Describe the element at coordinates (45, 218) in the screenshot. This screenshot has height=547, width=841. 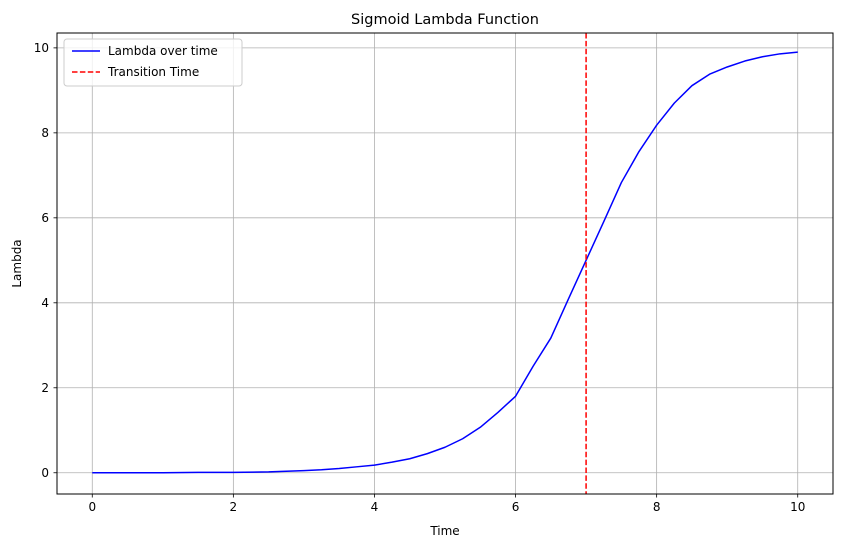
I see `y-tick-label: 6` at that location.